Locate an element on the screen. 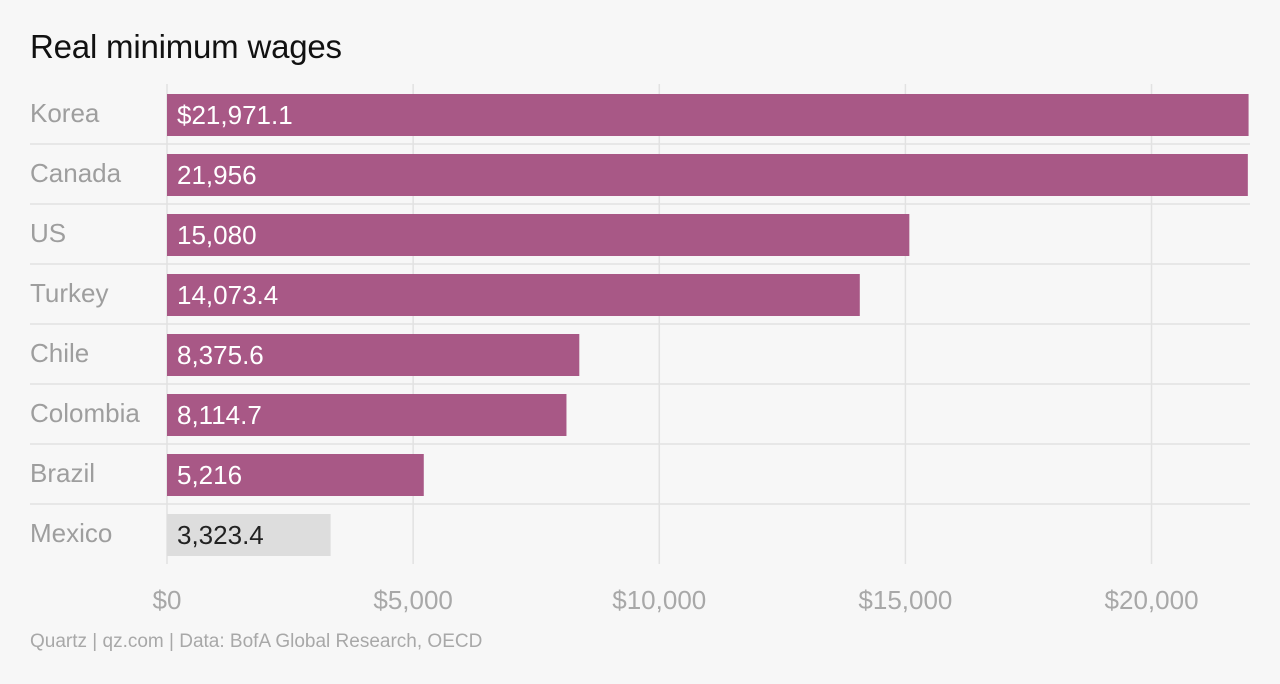 Image resolution: width=1280 pixels, height=684 pixels. bar-chile is located at coordinates (373, 355).